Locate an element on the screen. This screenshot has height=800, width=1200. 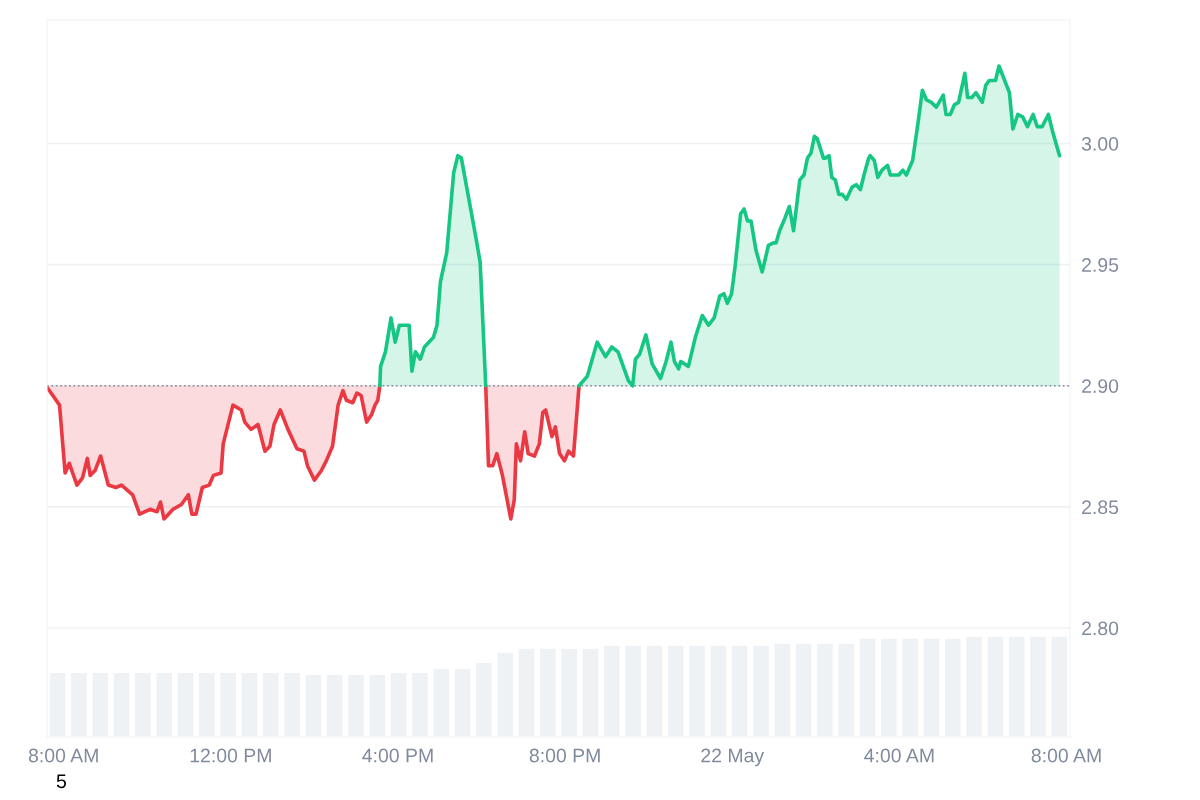
x-tick-label: 4:00 PM is located at coordinates (397, 755).